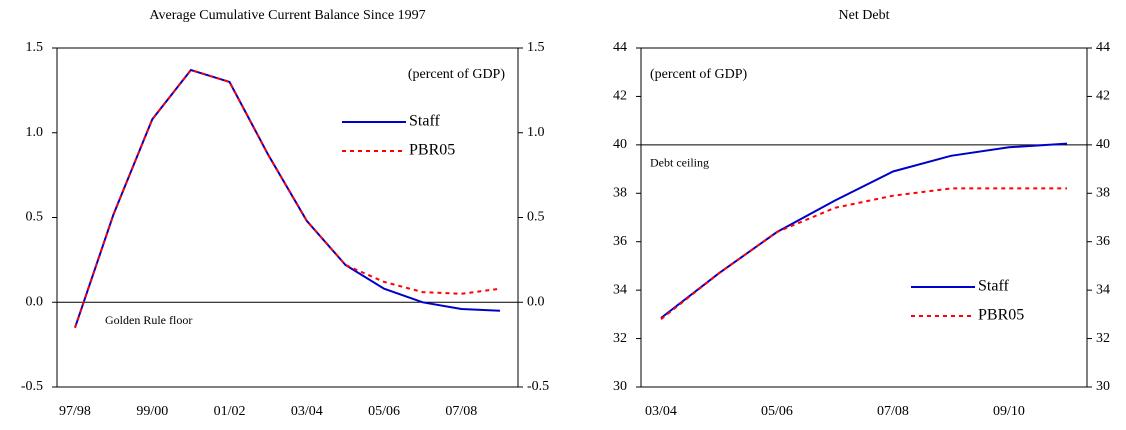 This screenshot has width=1126, height=430. I want to click on reference-label: Golden Rule floor, so click(148, 320).